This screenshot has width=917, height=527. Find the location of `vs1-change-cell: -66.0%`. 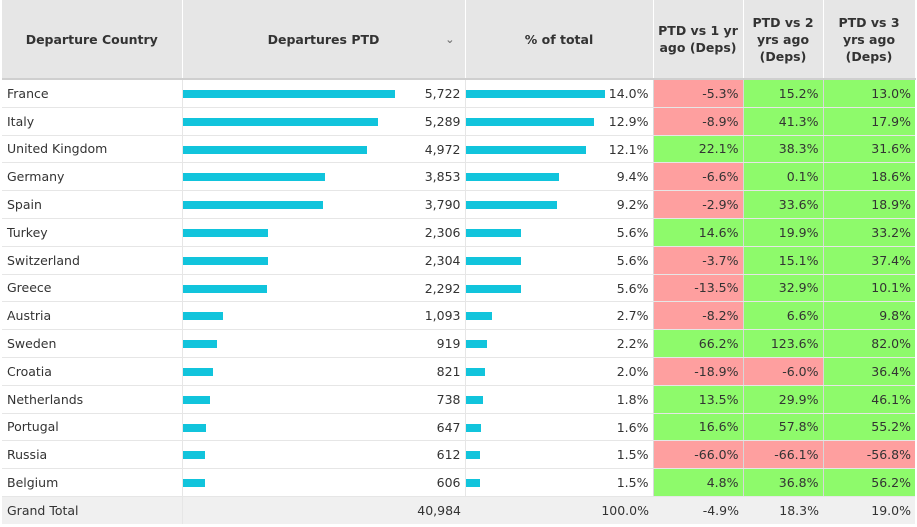

vs1-change-cell: -66.0% is located at coordinates (697, 455).